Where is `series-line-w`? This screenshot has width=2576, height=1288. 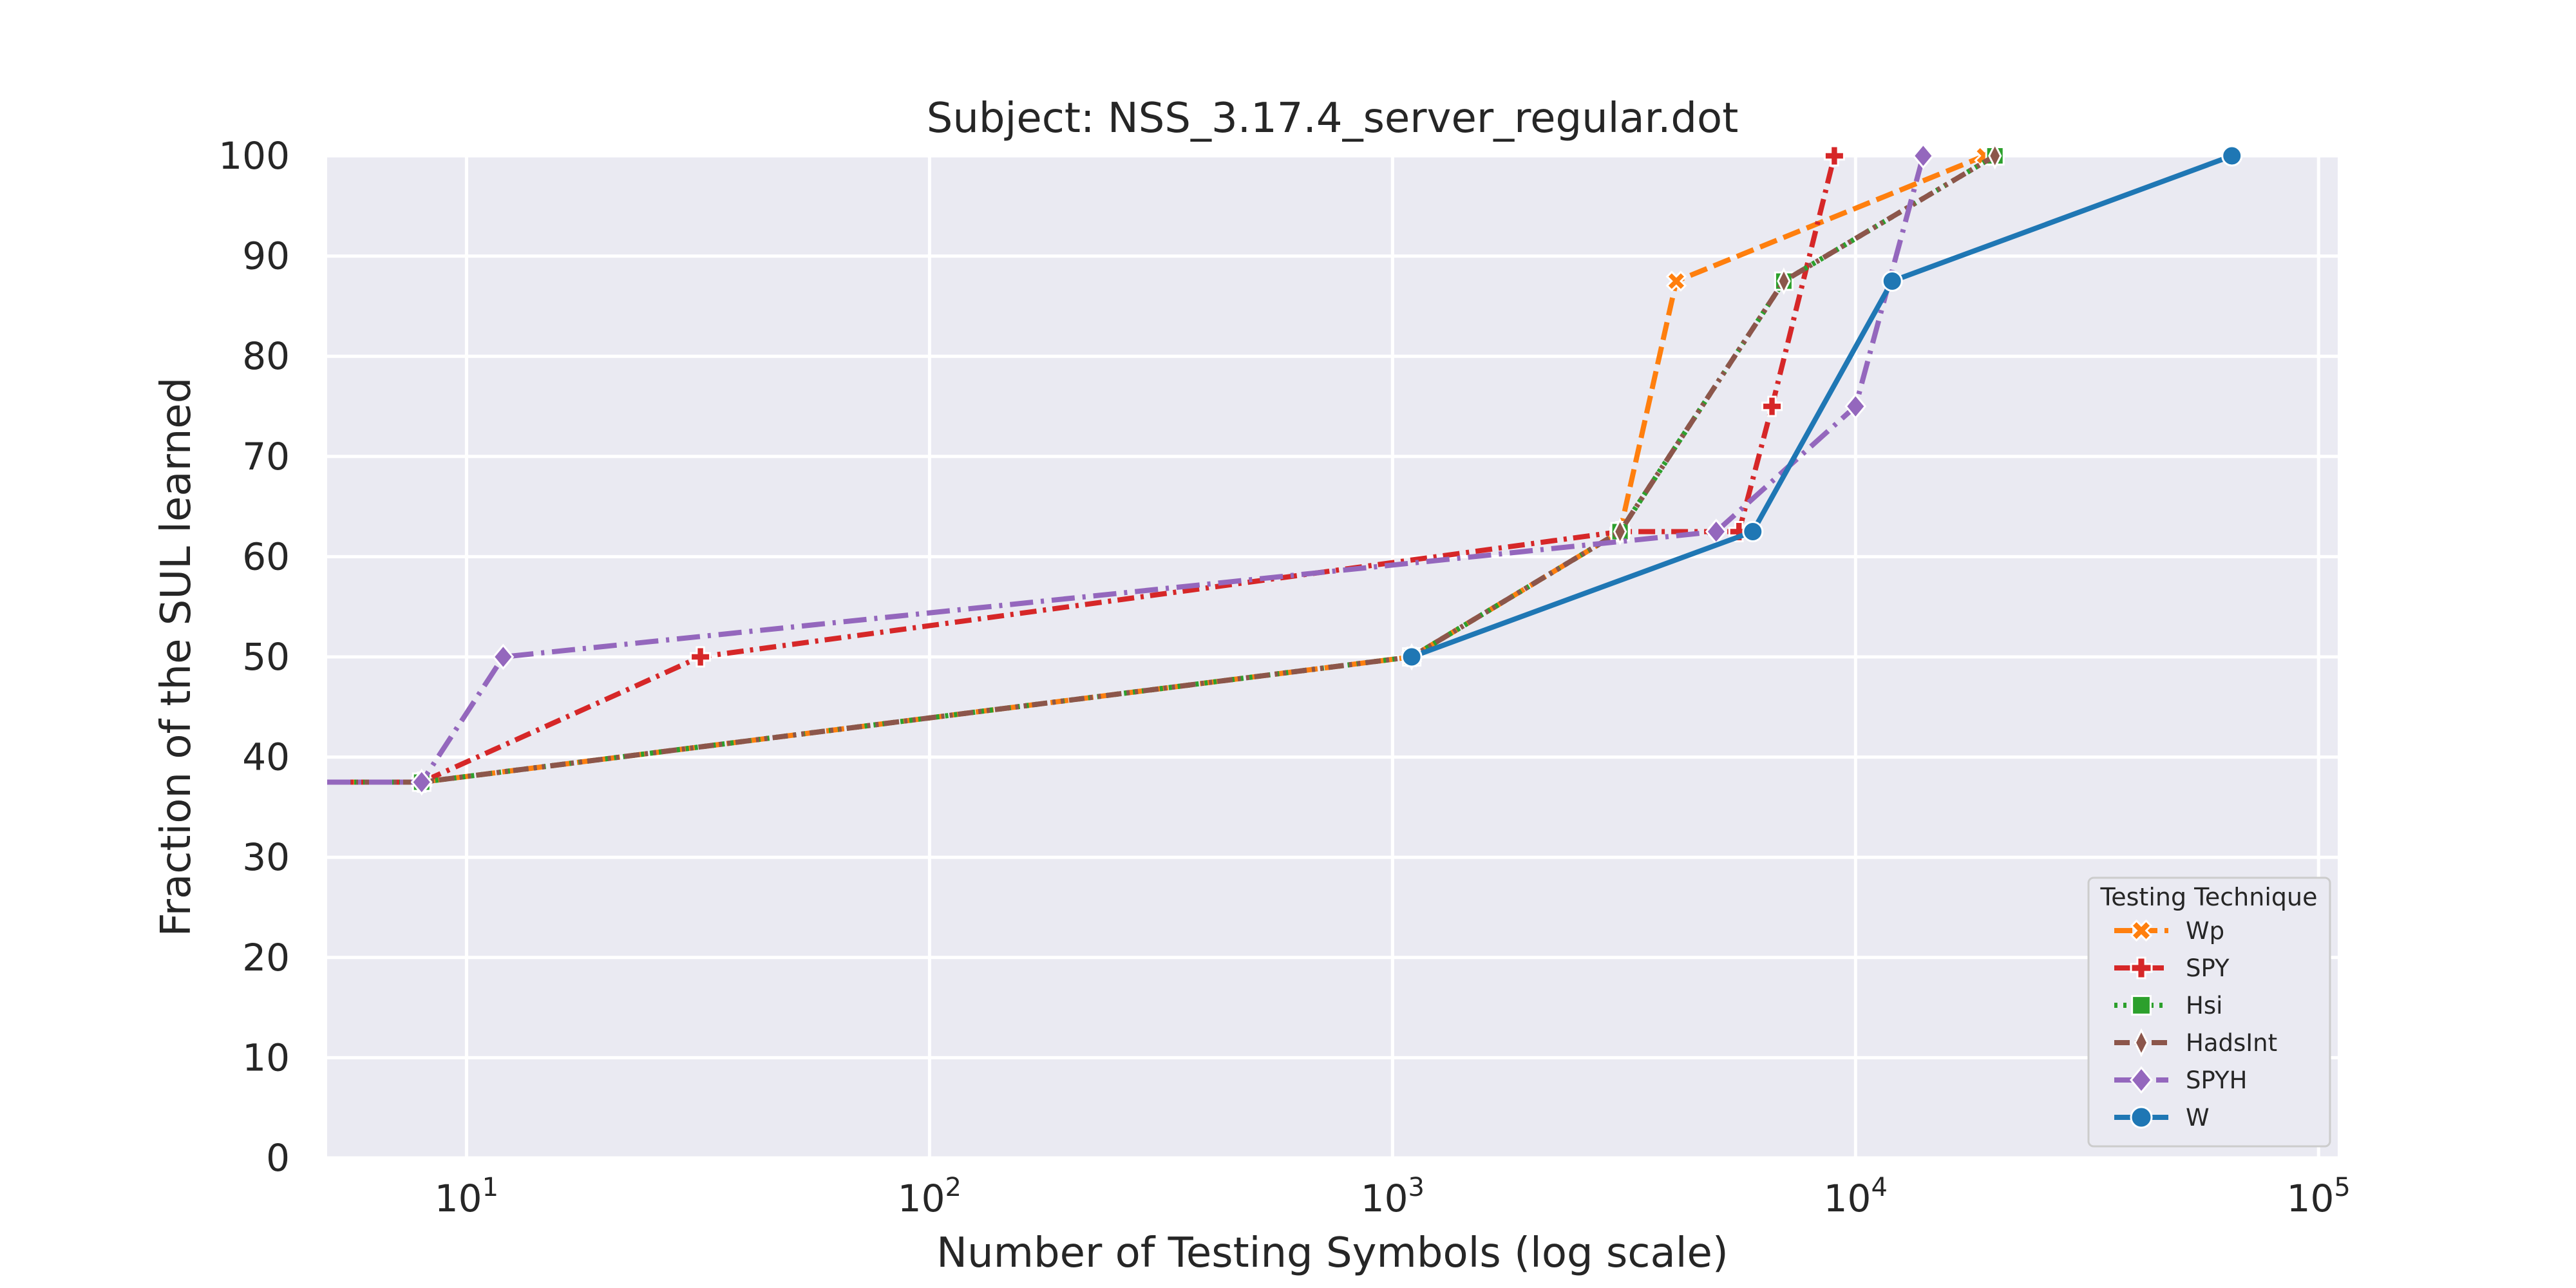 series-line-w is located at coordinates (1822, 406).